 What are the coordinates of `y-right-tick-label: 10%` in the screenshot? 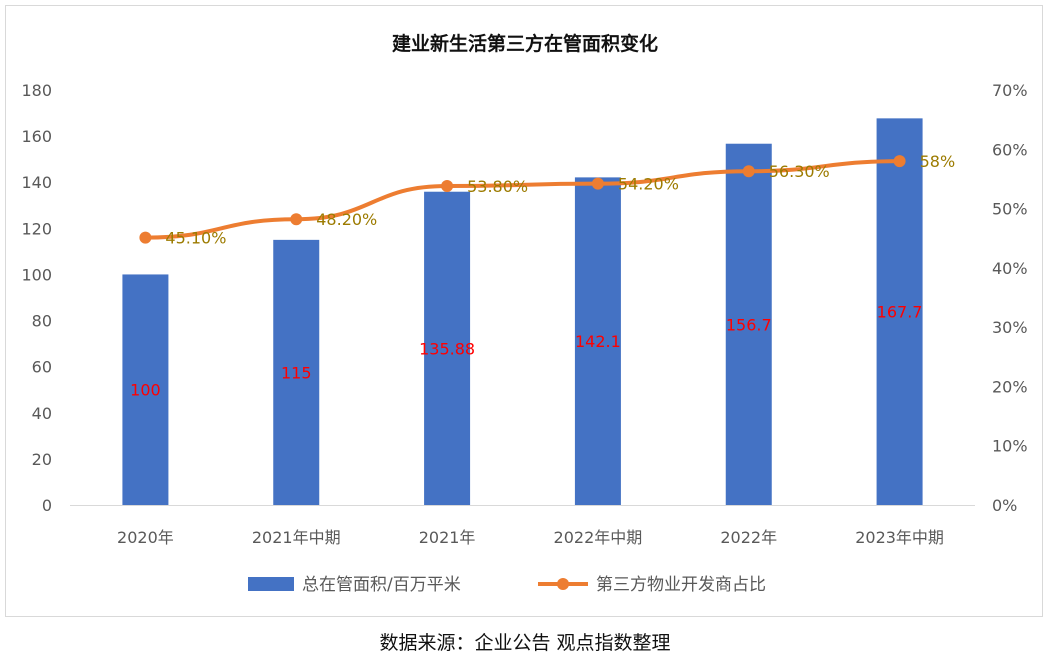 It's located at (1010, 446).